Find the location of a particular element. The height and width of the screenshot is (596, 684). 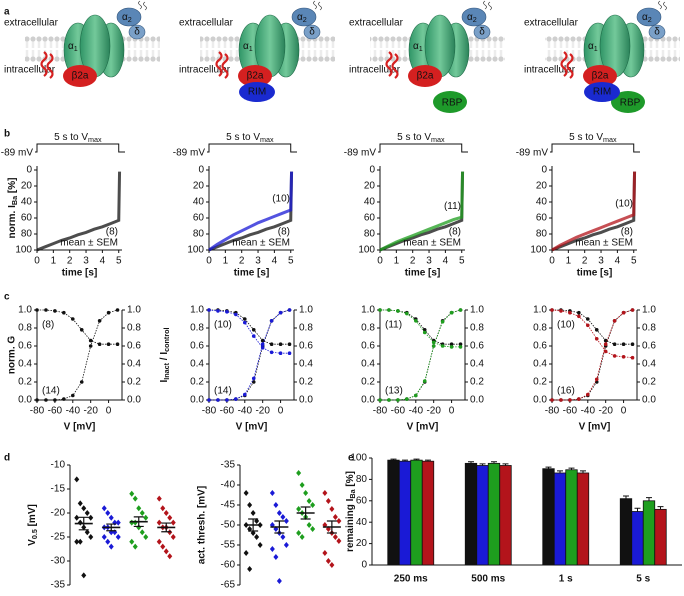

y2-tick-label: 1.0 is located at coordinates (477, 310).